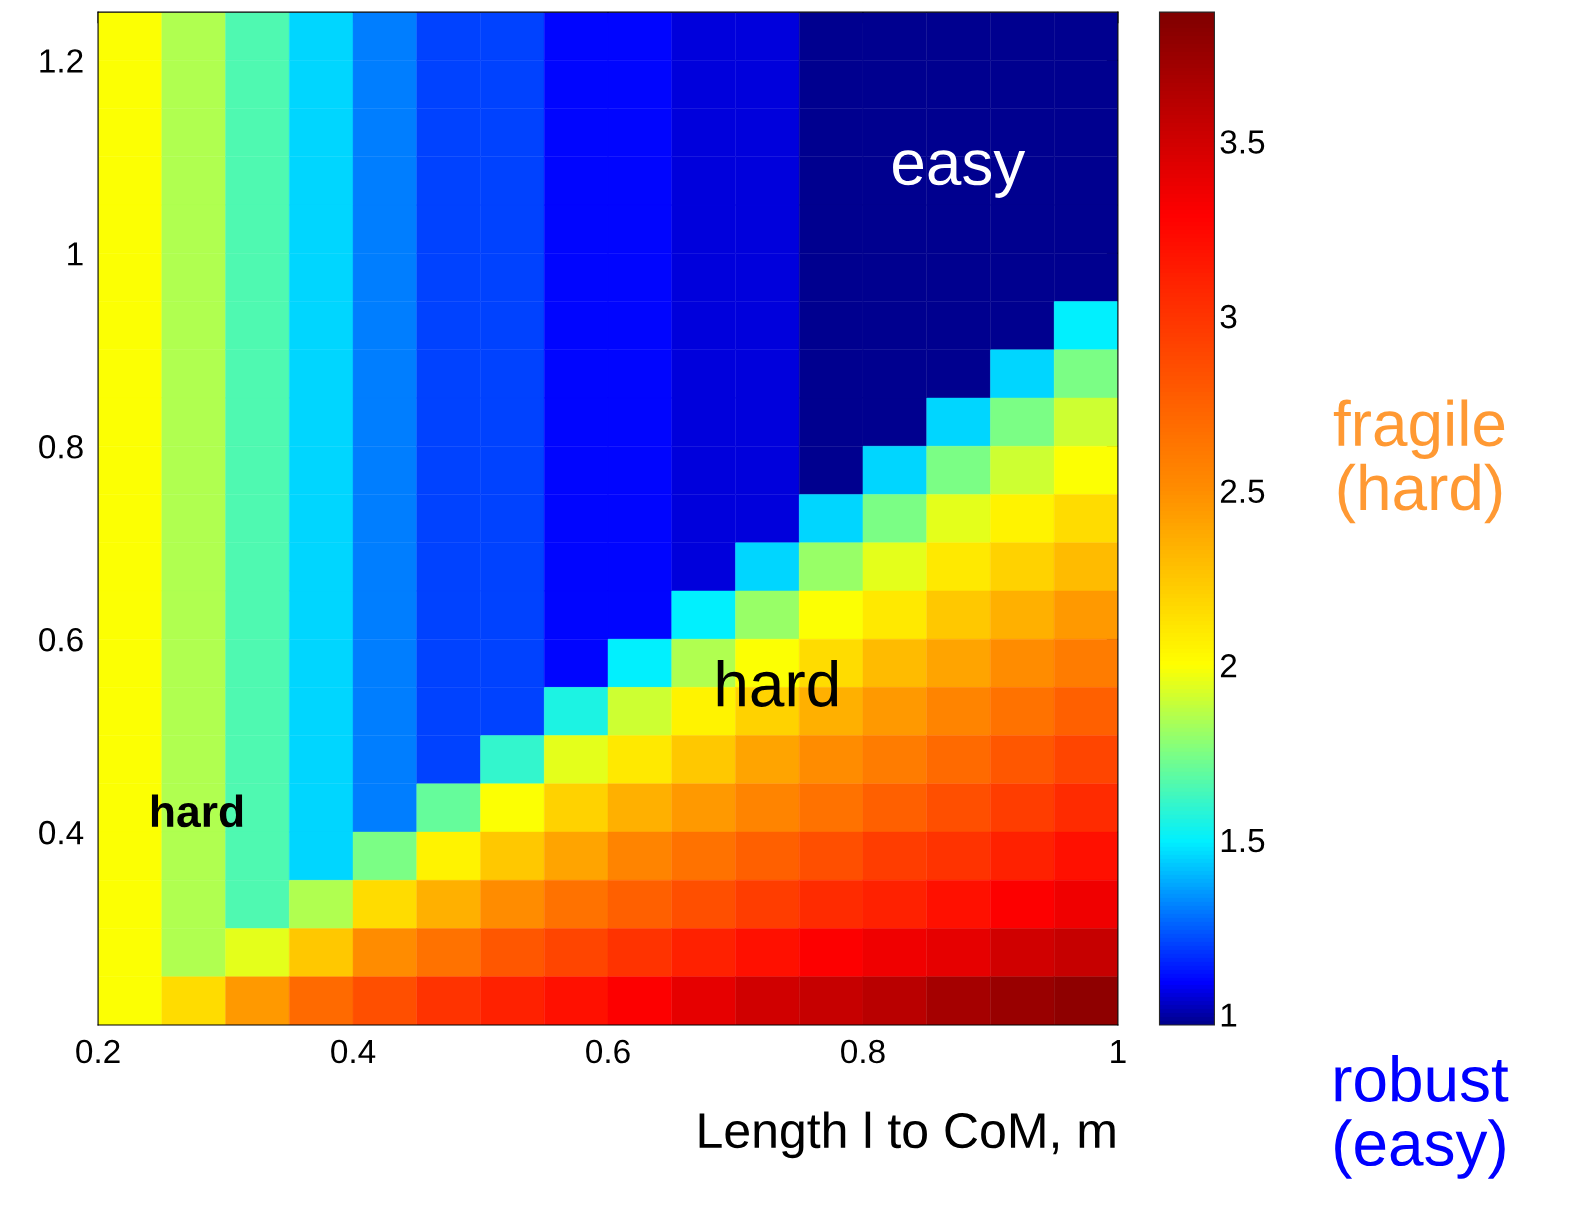 The image size is (1569, 1214). Describe the element at coordinates (353, 1051) in the screenshot. I see `x-tick-label: 0.4` at that location.